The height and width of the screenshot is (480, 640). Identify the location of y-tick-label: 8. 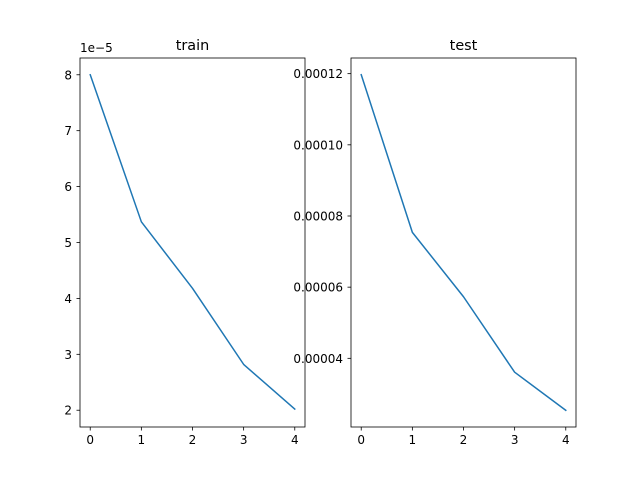
(68, 75).